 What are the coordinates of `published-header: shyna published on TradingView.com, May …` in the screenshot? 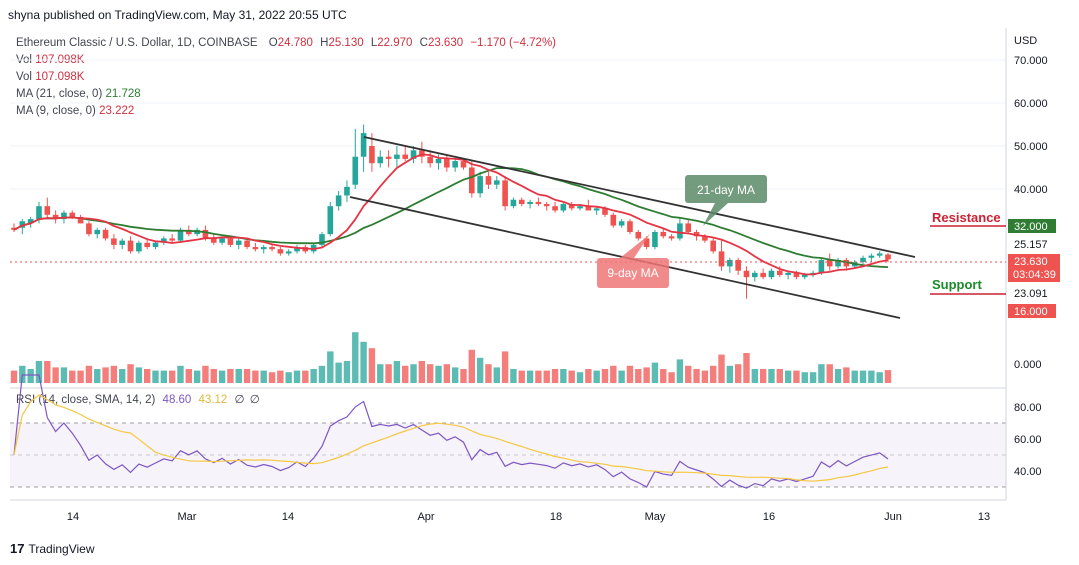 It's located at (177, 15).